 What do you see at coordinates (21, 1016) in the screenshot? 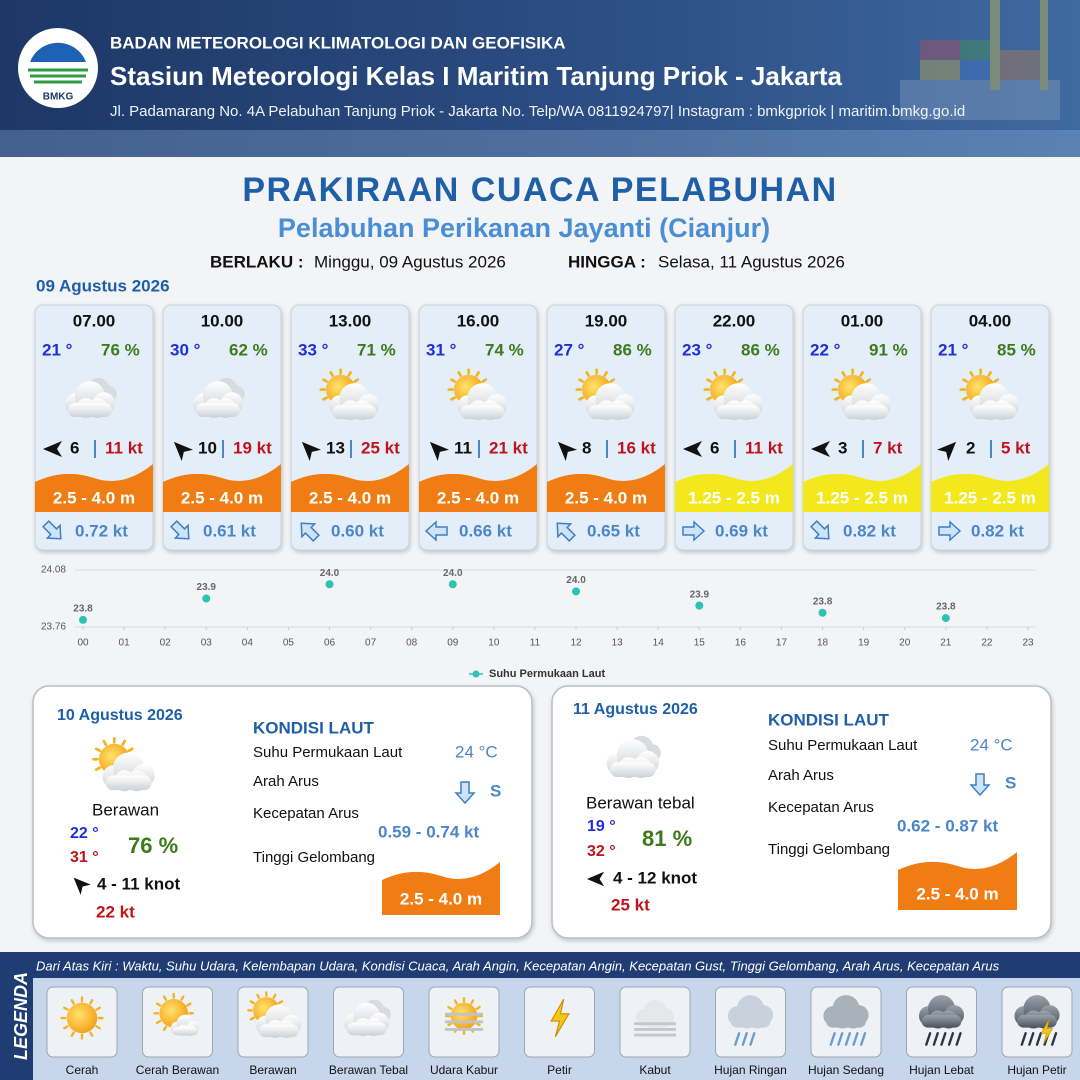
I see `legend-title: LEGENDA` at bounding box center [21, 1016].